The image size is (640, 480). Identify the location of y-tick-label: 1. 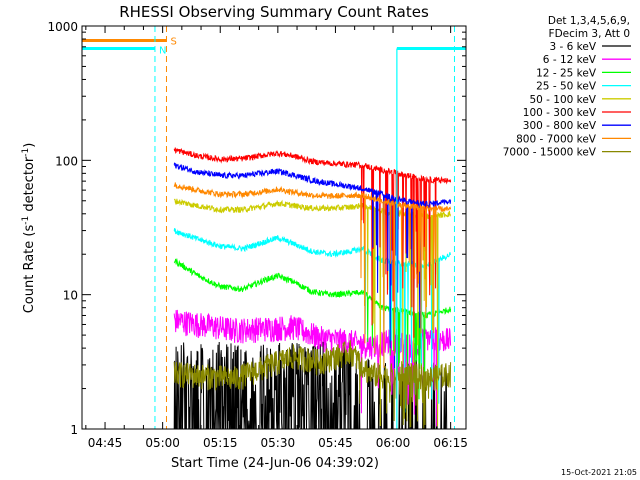
(74, 430).